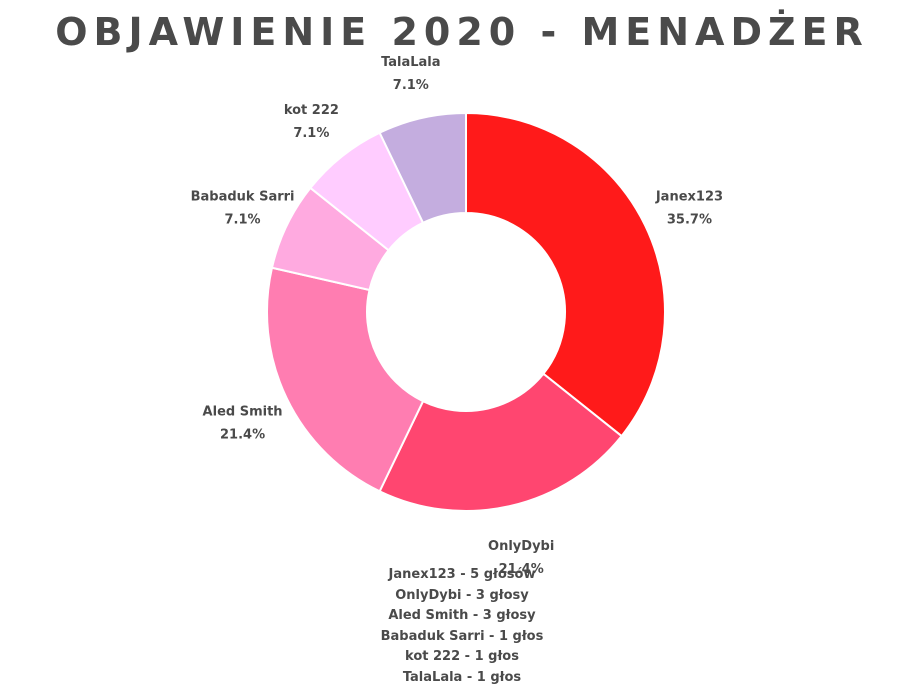 The width and height of the screenshot is (924, 693). Describe the element at coordinates (462, 656) in the screenshot. I see `summary-line: kot 222 - 1 głos` at that location.